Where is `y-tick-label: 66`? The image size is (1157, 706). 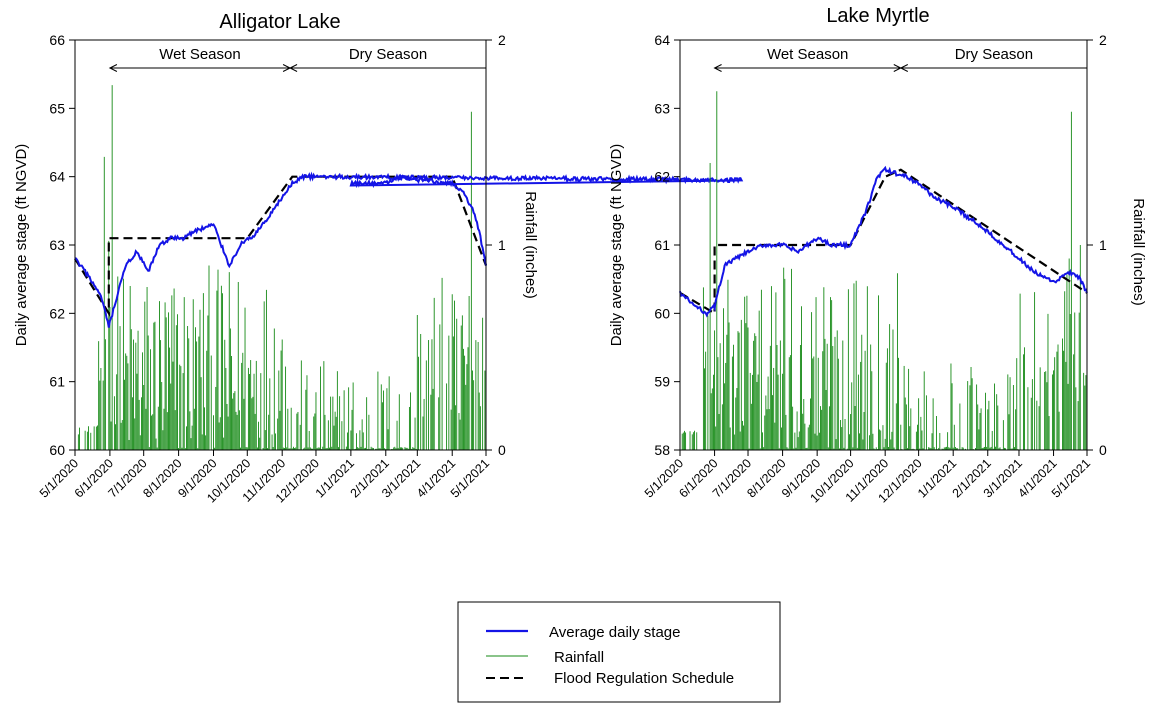 y-tick-label: 66 is located at coordinates (57, 40).